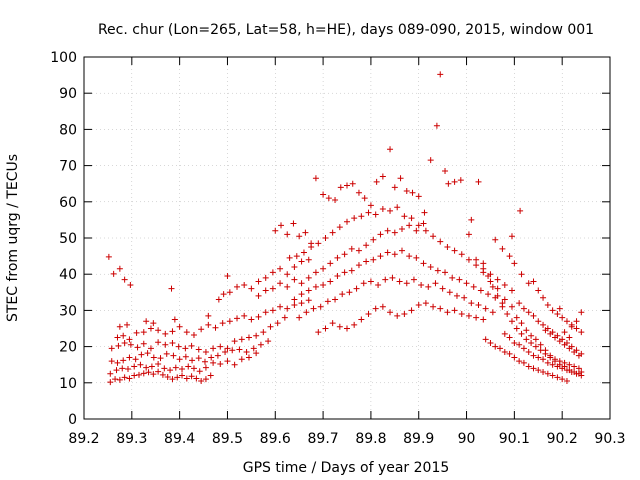  Describe the element at coordinates (68, 275) in the screenshot. I see `y-tick-label: 40` at that location.